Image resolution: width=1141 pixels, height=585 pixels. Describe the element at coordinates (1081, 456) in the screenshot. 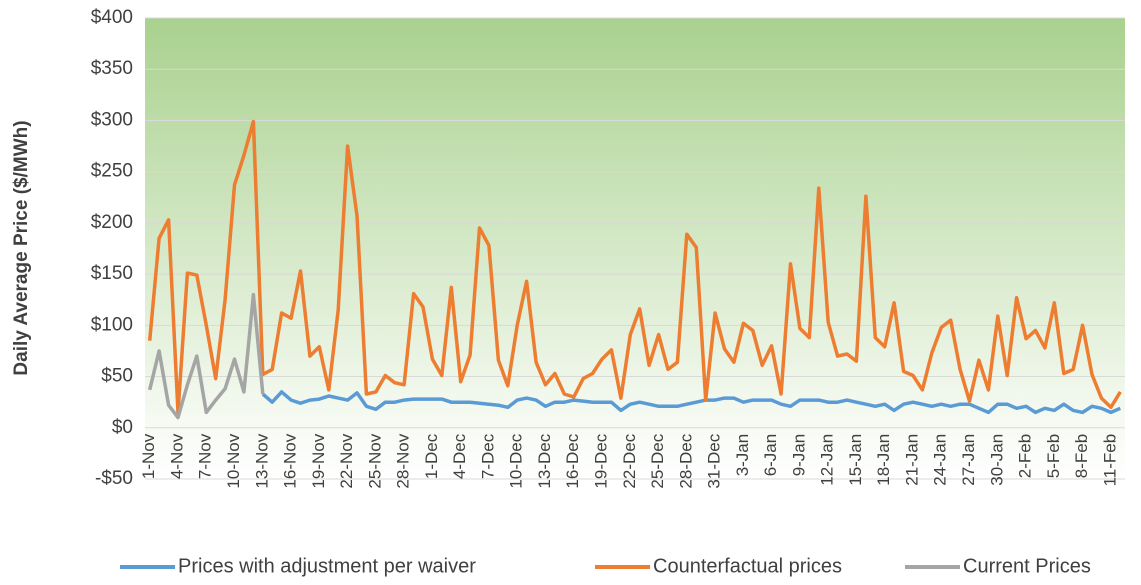

I see `x-tick-label: 8-Feb` at that location.